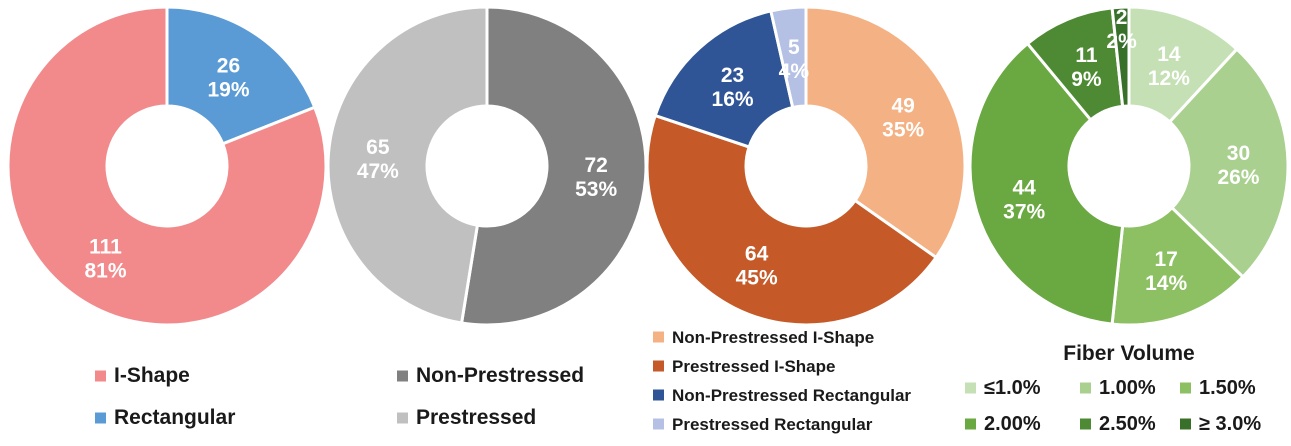  What do you see at coordinates (757, 278) in the screenshot?
I see `slice-percent-label-2-1: 45%` at bounding box center [757, 278].